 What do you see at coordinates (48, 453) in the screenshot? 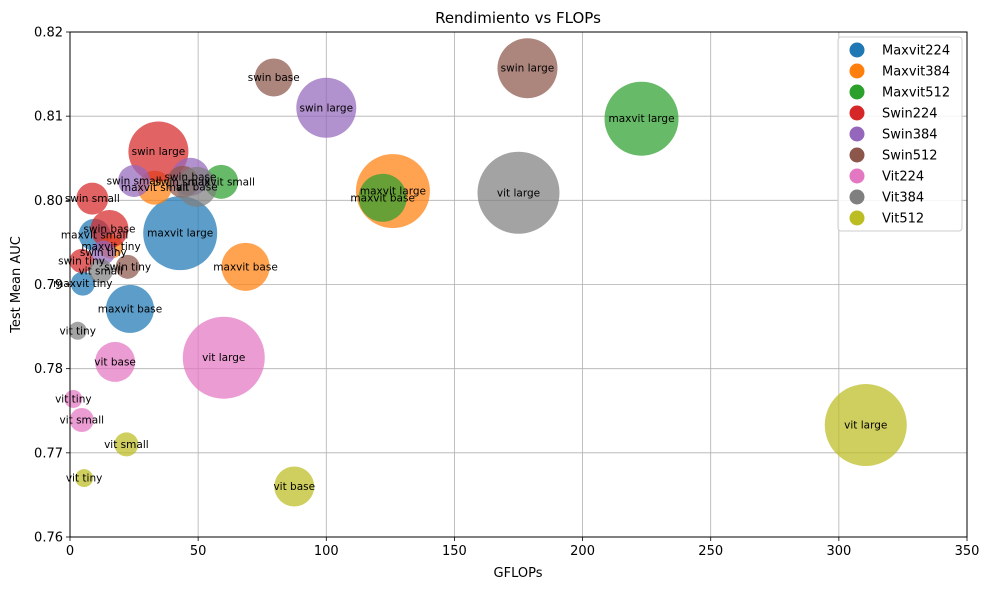
I see `y-tick-label: 0.77` at bounding box center [48, 453].